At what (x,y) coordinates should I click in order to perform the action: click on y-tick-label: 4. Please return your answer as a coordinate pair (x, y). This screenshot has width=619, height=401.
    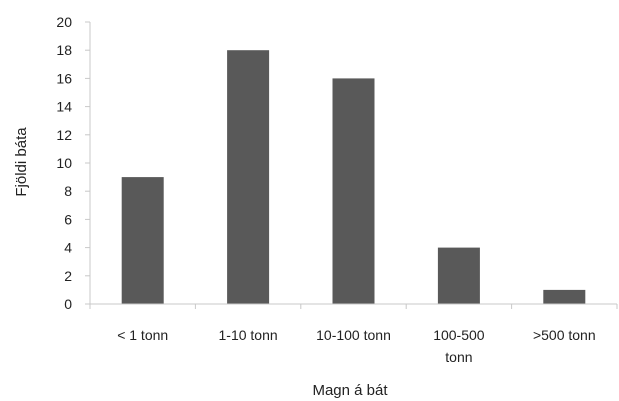
    Looking at the image, I should click on (68, 248).